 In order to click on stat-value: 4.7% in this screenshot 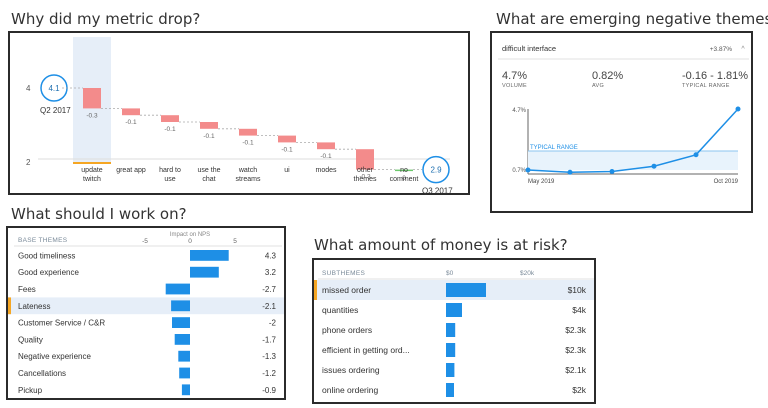, I will do `click(514, 76)`.